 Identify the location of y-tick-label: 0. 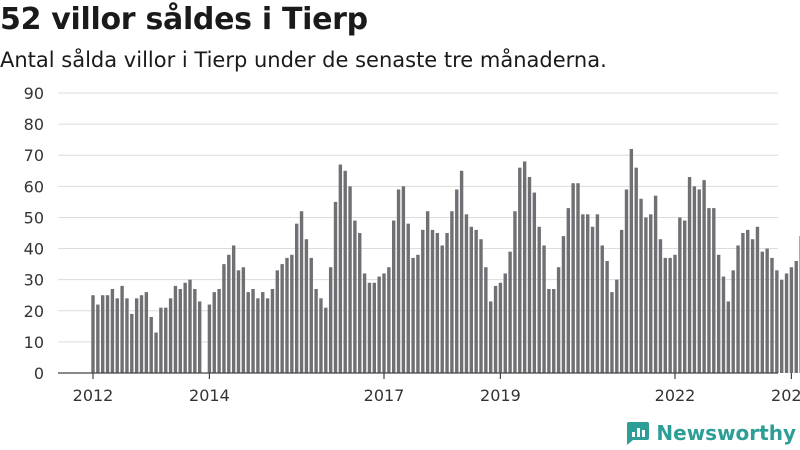
(39, 373).